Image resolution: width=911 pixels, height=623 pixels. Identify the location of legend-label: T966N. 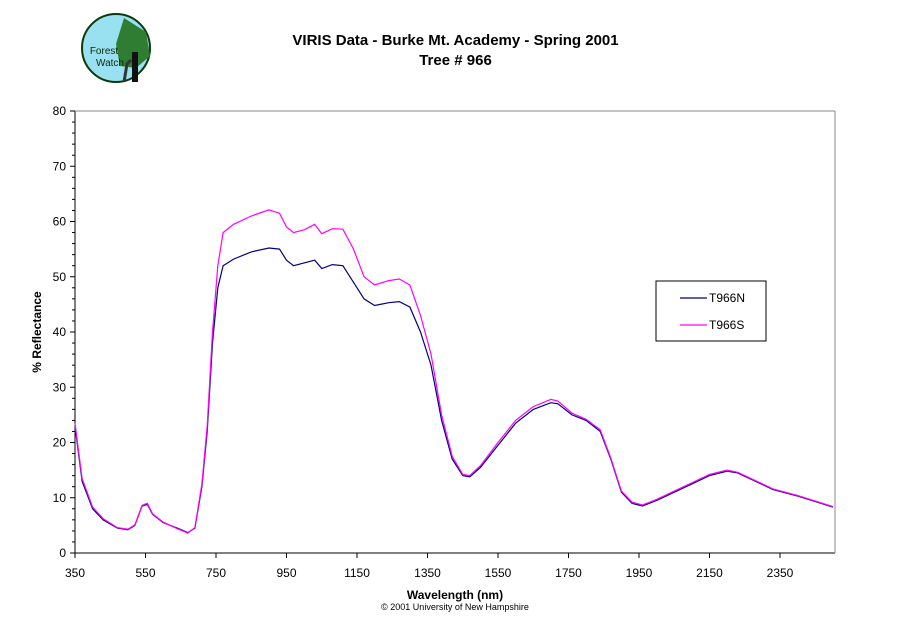
(727, 298).